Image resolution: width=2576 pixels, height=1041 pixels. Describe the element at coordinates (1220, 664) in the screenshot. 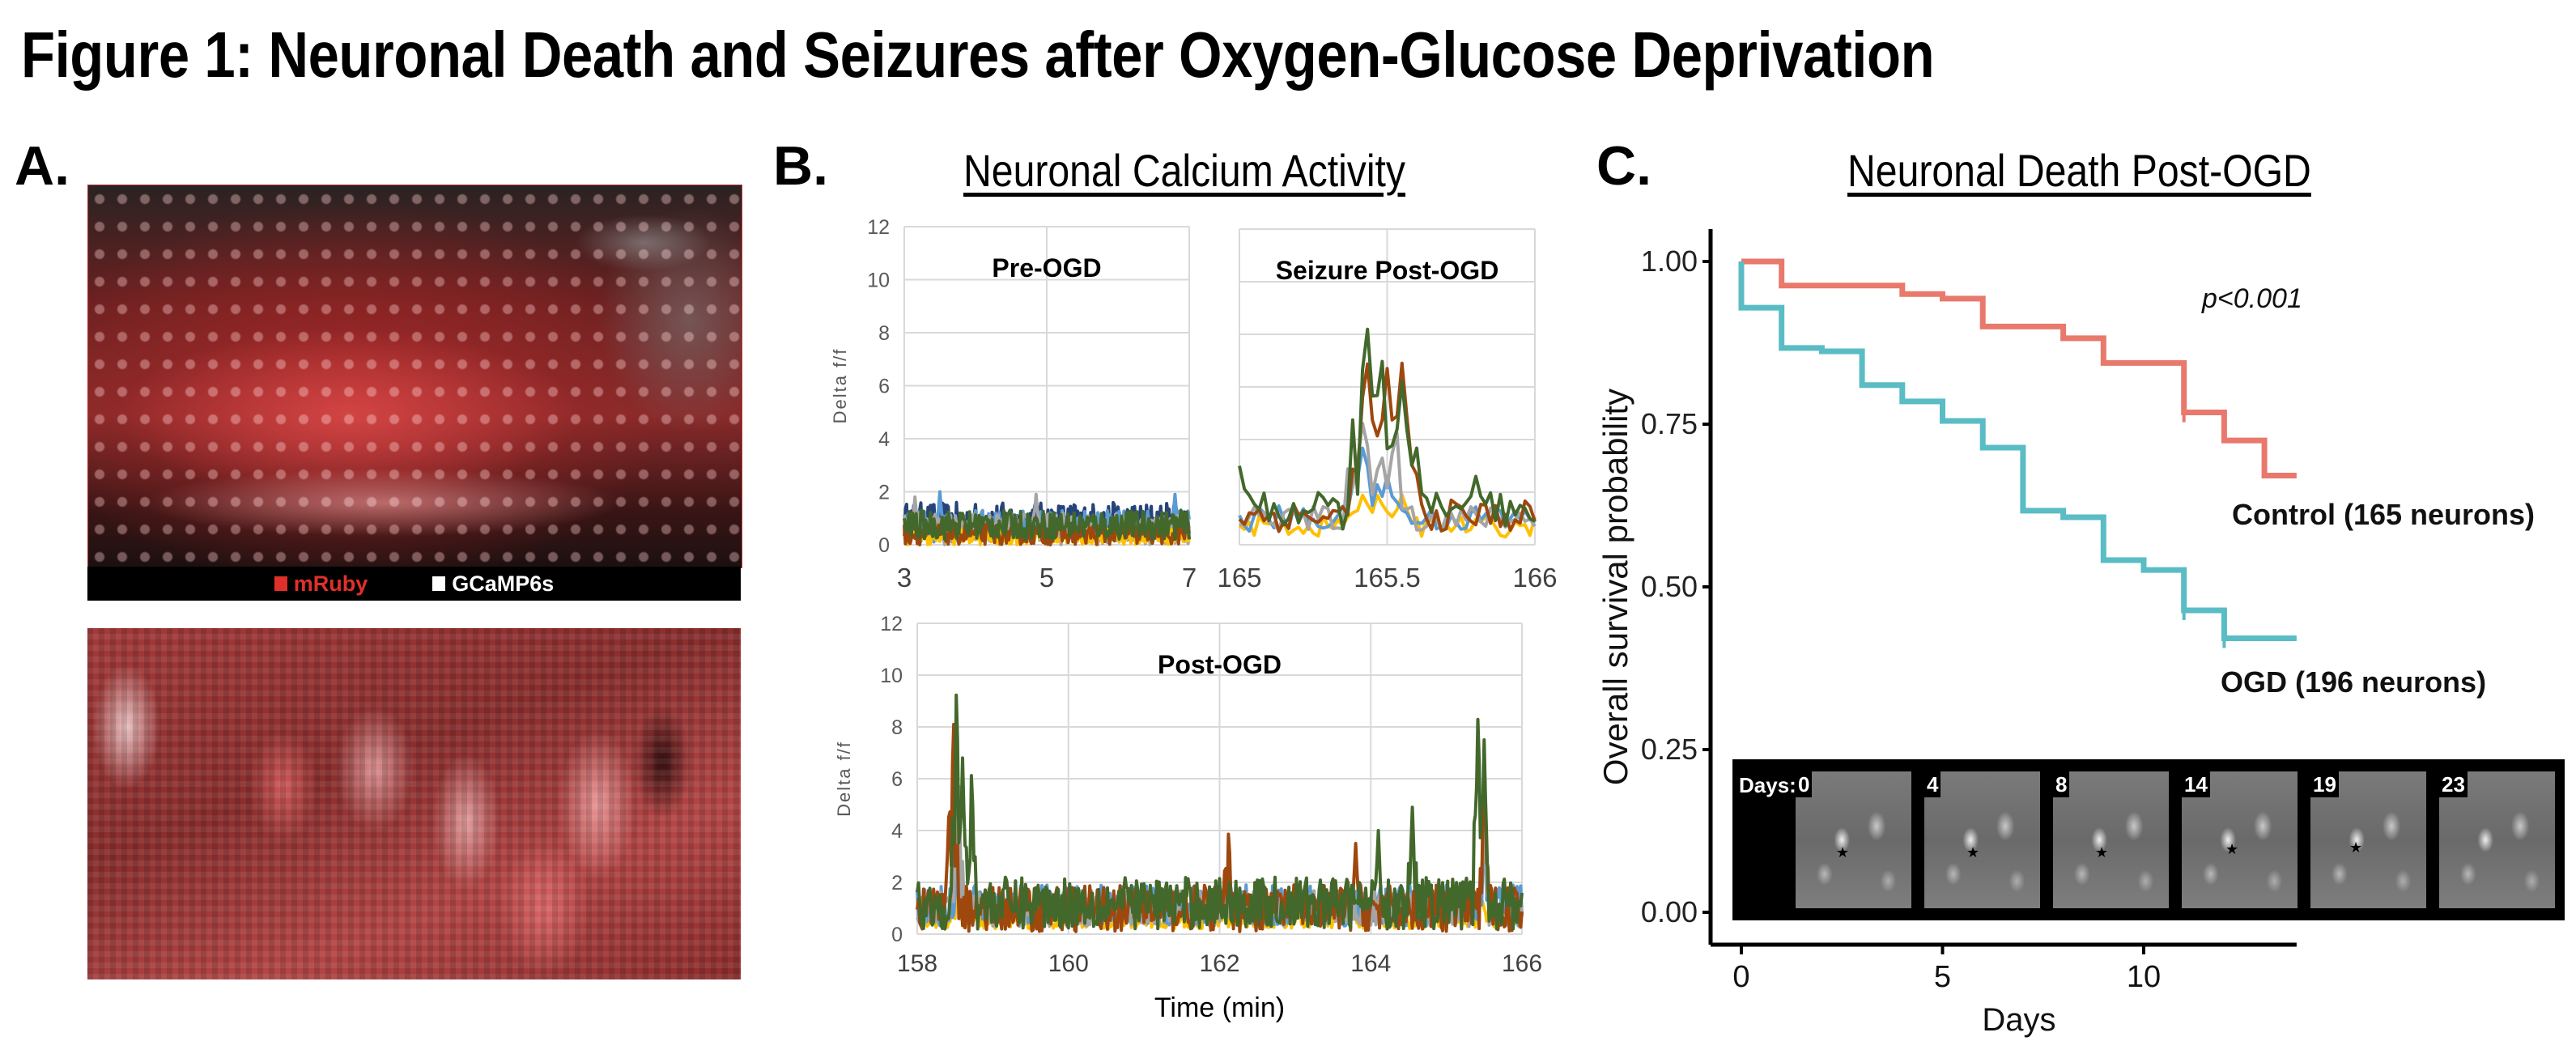

I see `chart-title: Post-OGD` at that location.